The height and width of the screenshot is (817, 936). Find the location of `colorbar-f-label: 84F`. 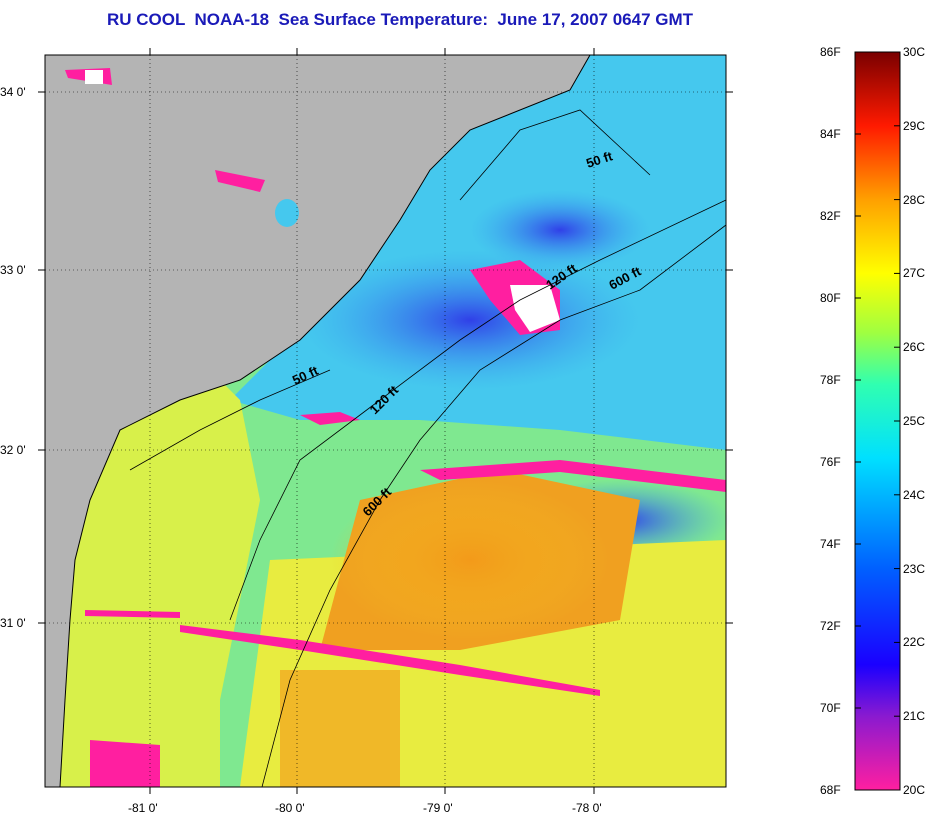

colorbar-f-label: 84F is located at coordinates (830, 134).